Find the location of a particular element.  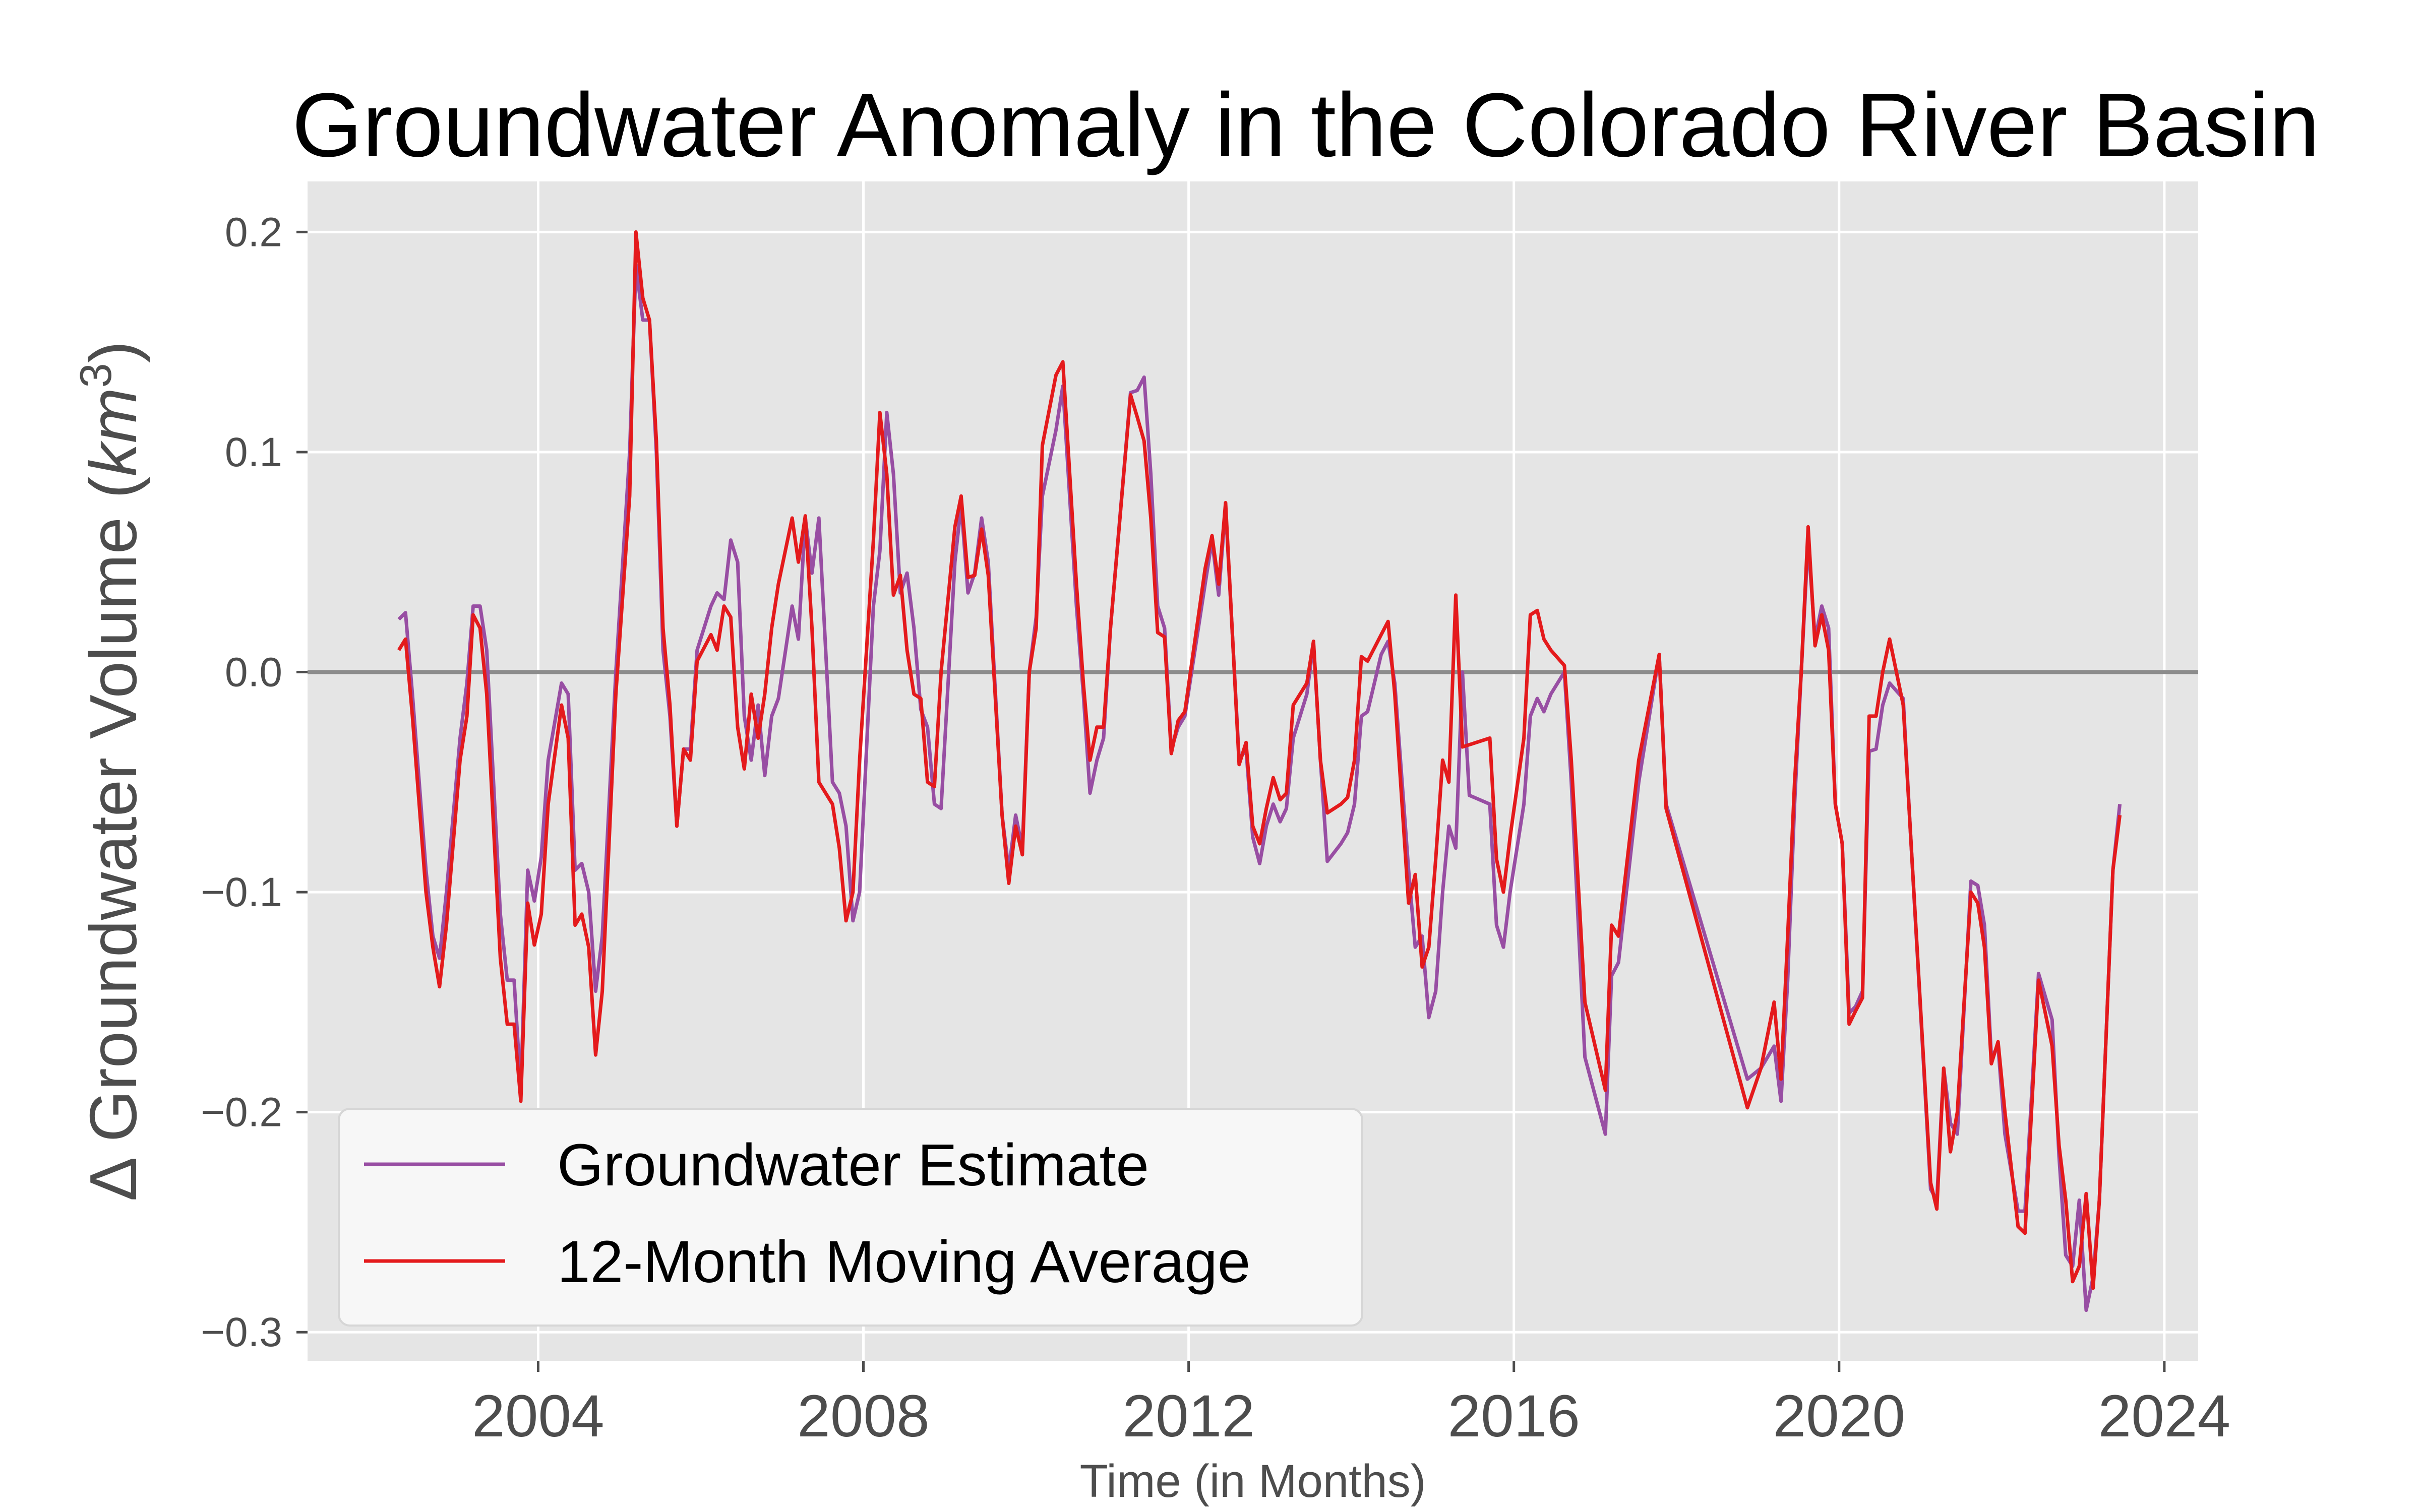

tick-label-y-0-2: 0.2 is located at coordinates (253, 232).